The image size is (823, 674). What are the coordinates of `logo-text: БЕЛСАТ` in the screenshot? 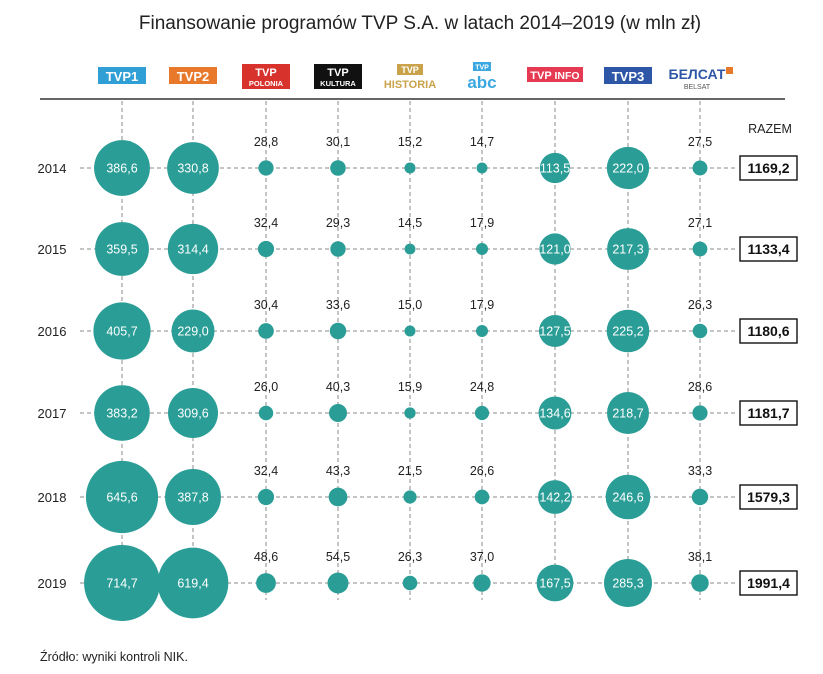 It's located at (697, 74).